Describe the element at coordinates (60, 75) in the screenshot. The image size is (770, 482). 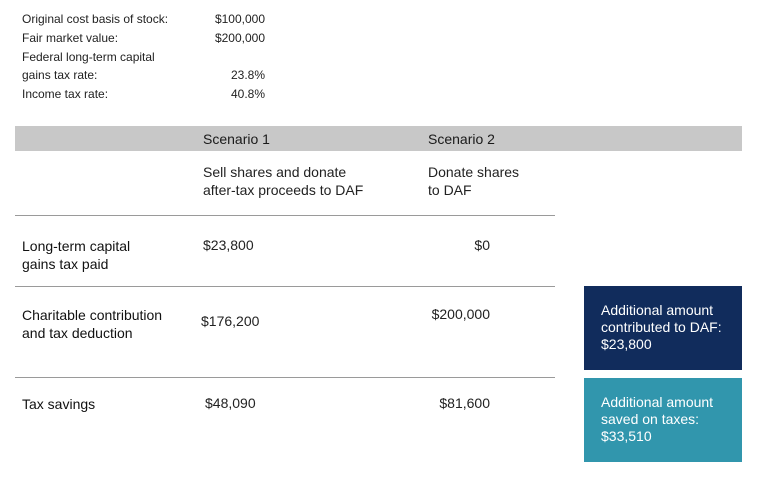
I see `assumption-label: gains tax rate:` at that location.